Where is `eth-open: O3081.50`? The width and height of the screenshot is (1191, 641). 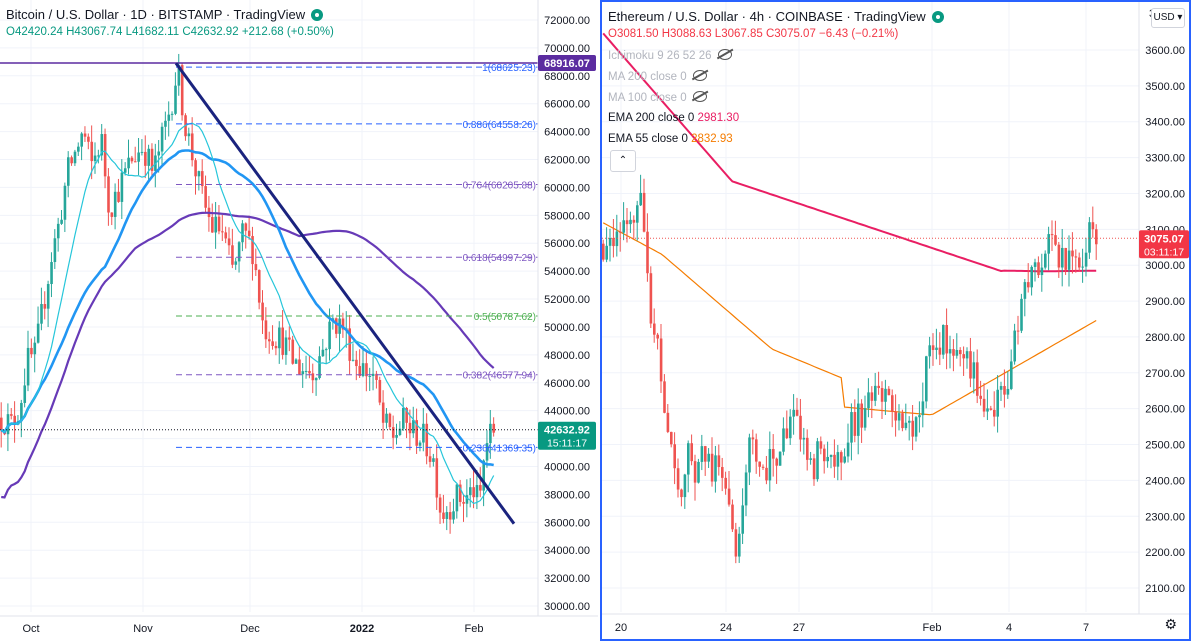 eth-open: O3081.50 is located at coordinates (633, 34).